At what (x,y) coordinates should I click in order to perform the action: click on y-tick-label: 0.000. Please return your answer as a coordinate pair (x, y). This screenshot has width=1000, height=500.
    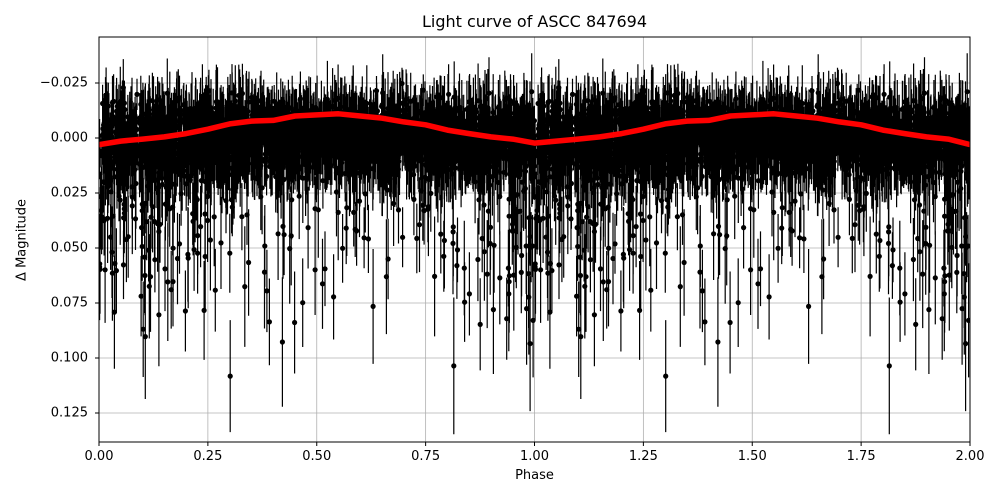
    Looking at the image, I should click on (69, 138).